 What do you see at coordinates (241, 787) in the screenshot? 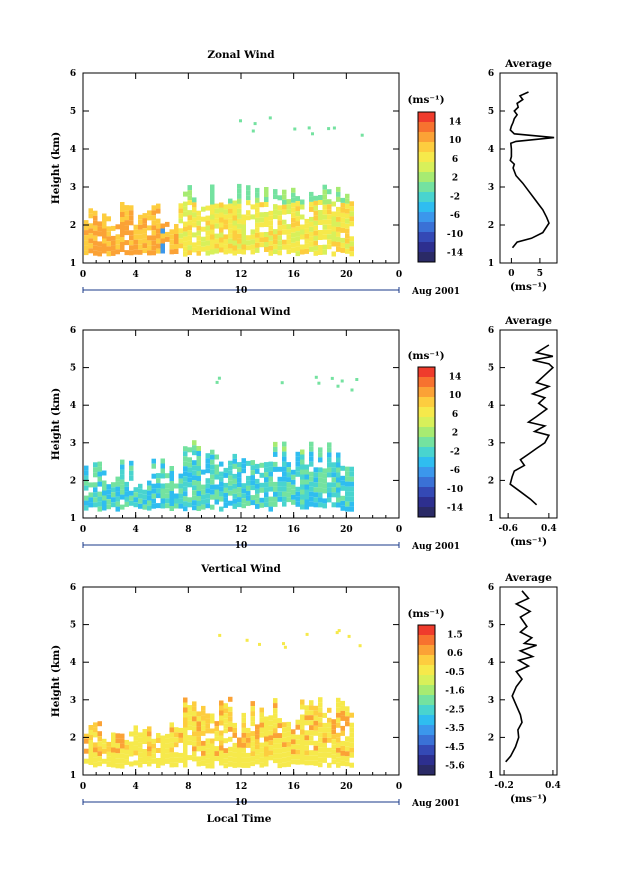
I see `x-tick-label: 12` at bounding box center [241, 787].